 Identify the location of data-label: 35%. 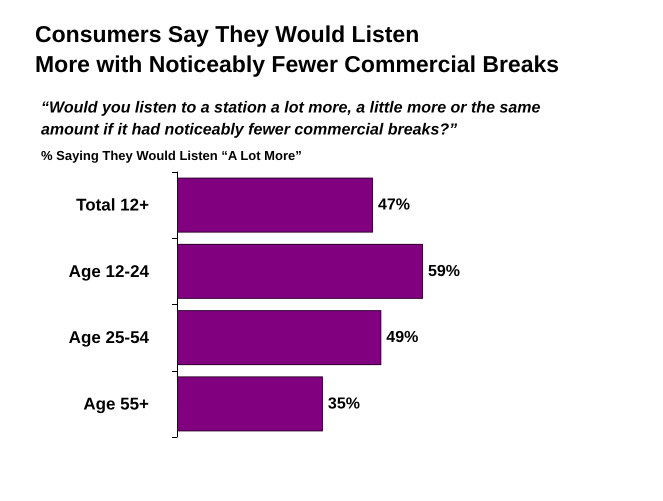
(344, 403).